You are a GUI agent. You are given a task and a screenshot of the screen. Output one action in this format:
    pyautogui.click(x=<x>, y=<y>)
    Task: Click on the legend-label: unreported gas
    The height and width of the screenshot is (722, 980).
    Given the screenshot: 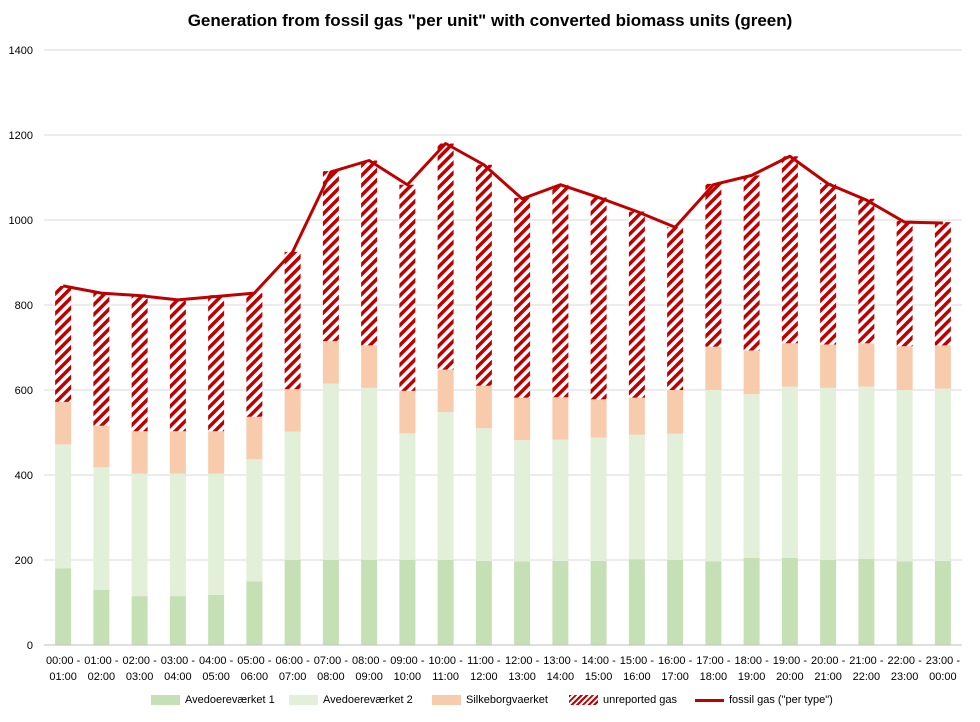 What is the action you would take?
    pyautogui.click(x=640, y=700)
    